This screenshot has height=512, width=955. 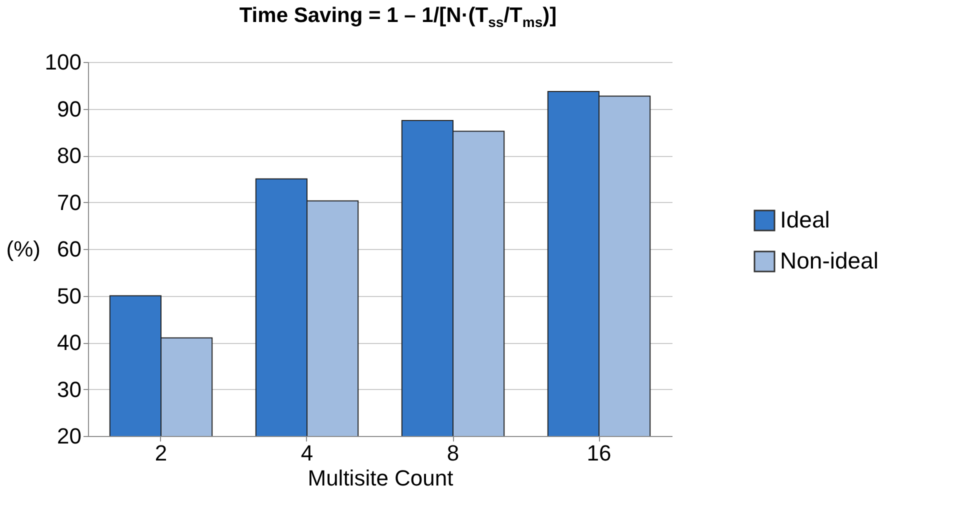 What do you see at coordinates (69, 202) in the screenshot?
I see `y-tick-label: 70` at bounding box center [69, 202].